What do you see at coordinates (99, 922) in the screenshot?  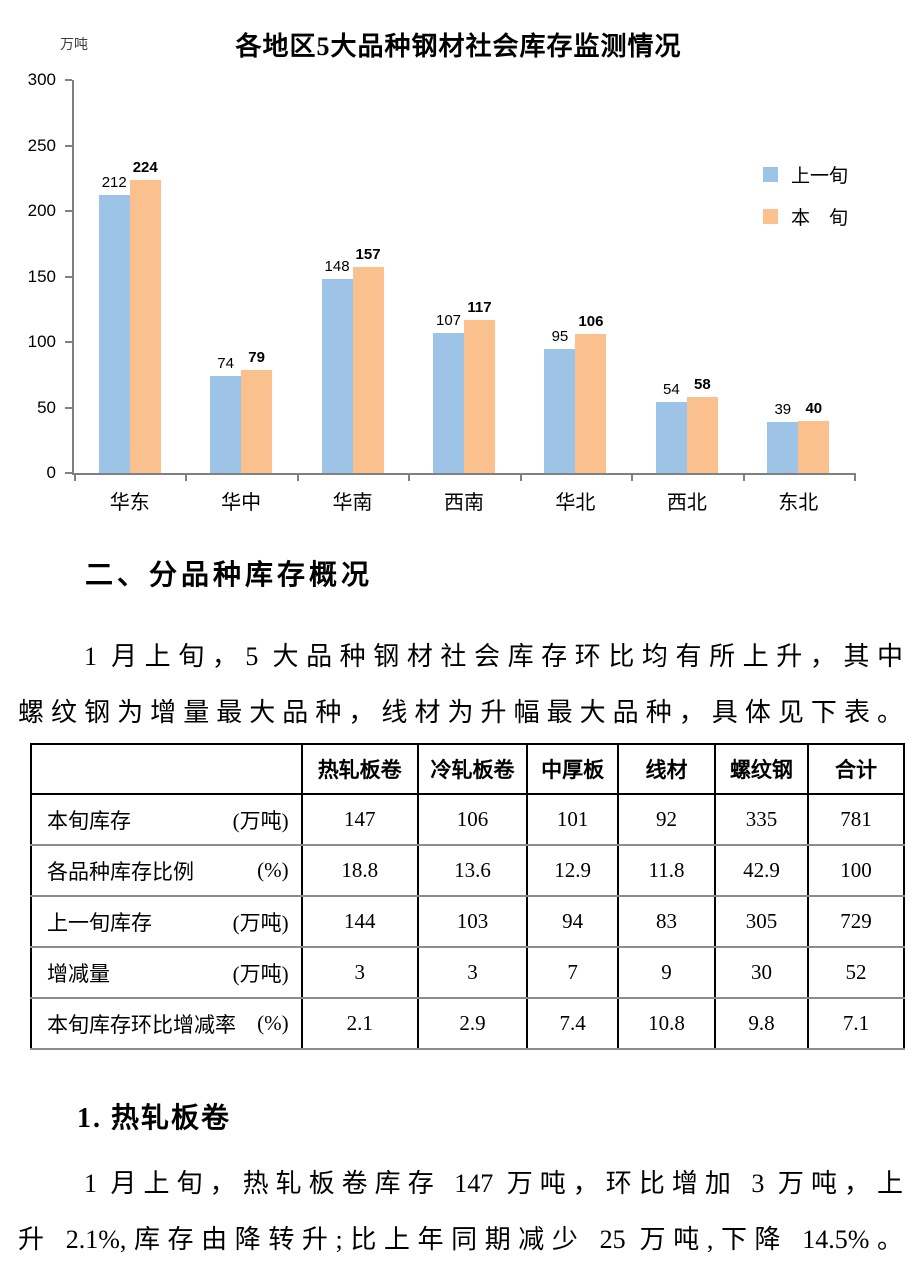 I see `row-label: 上一旬库存` at bounding box center [99, 922].